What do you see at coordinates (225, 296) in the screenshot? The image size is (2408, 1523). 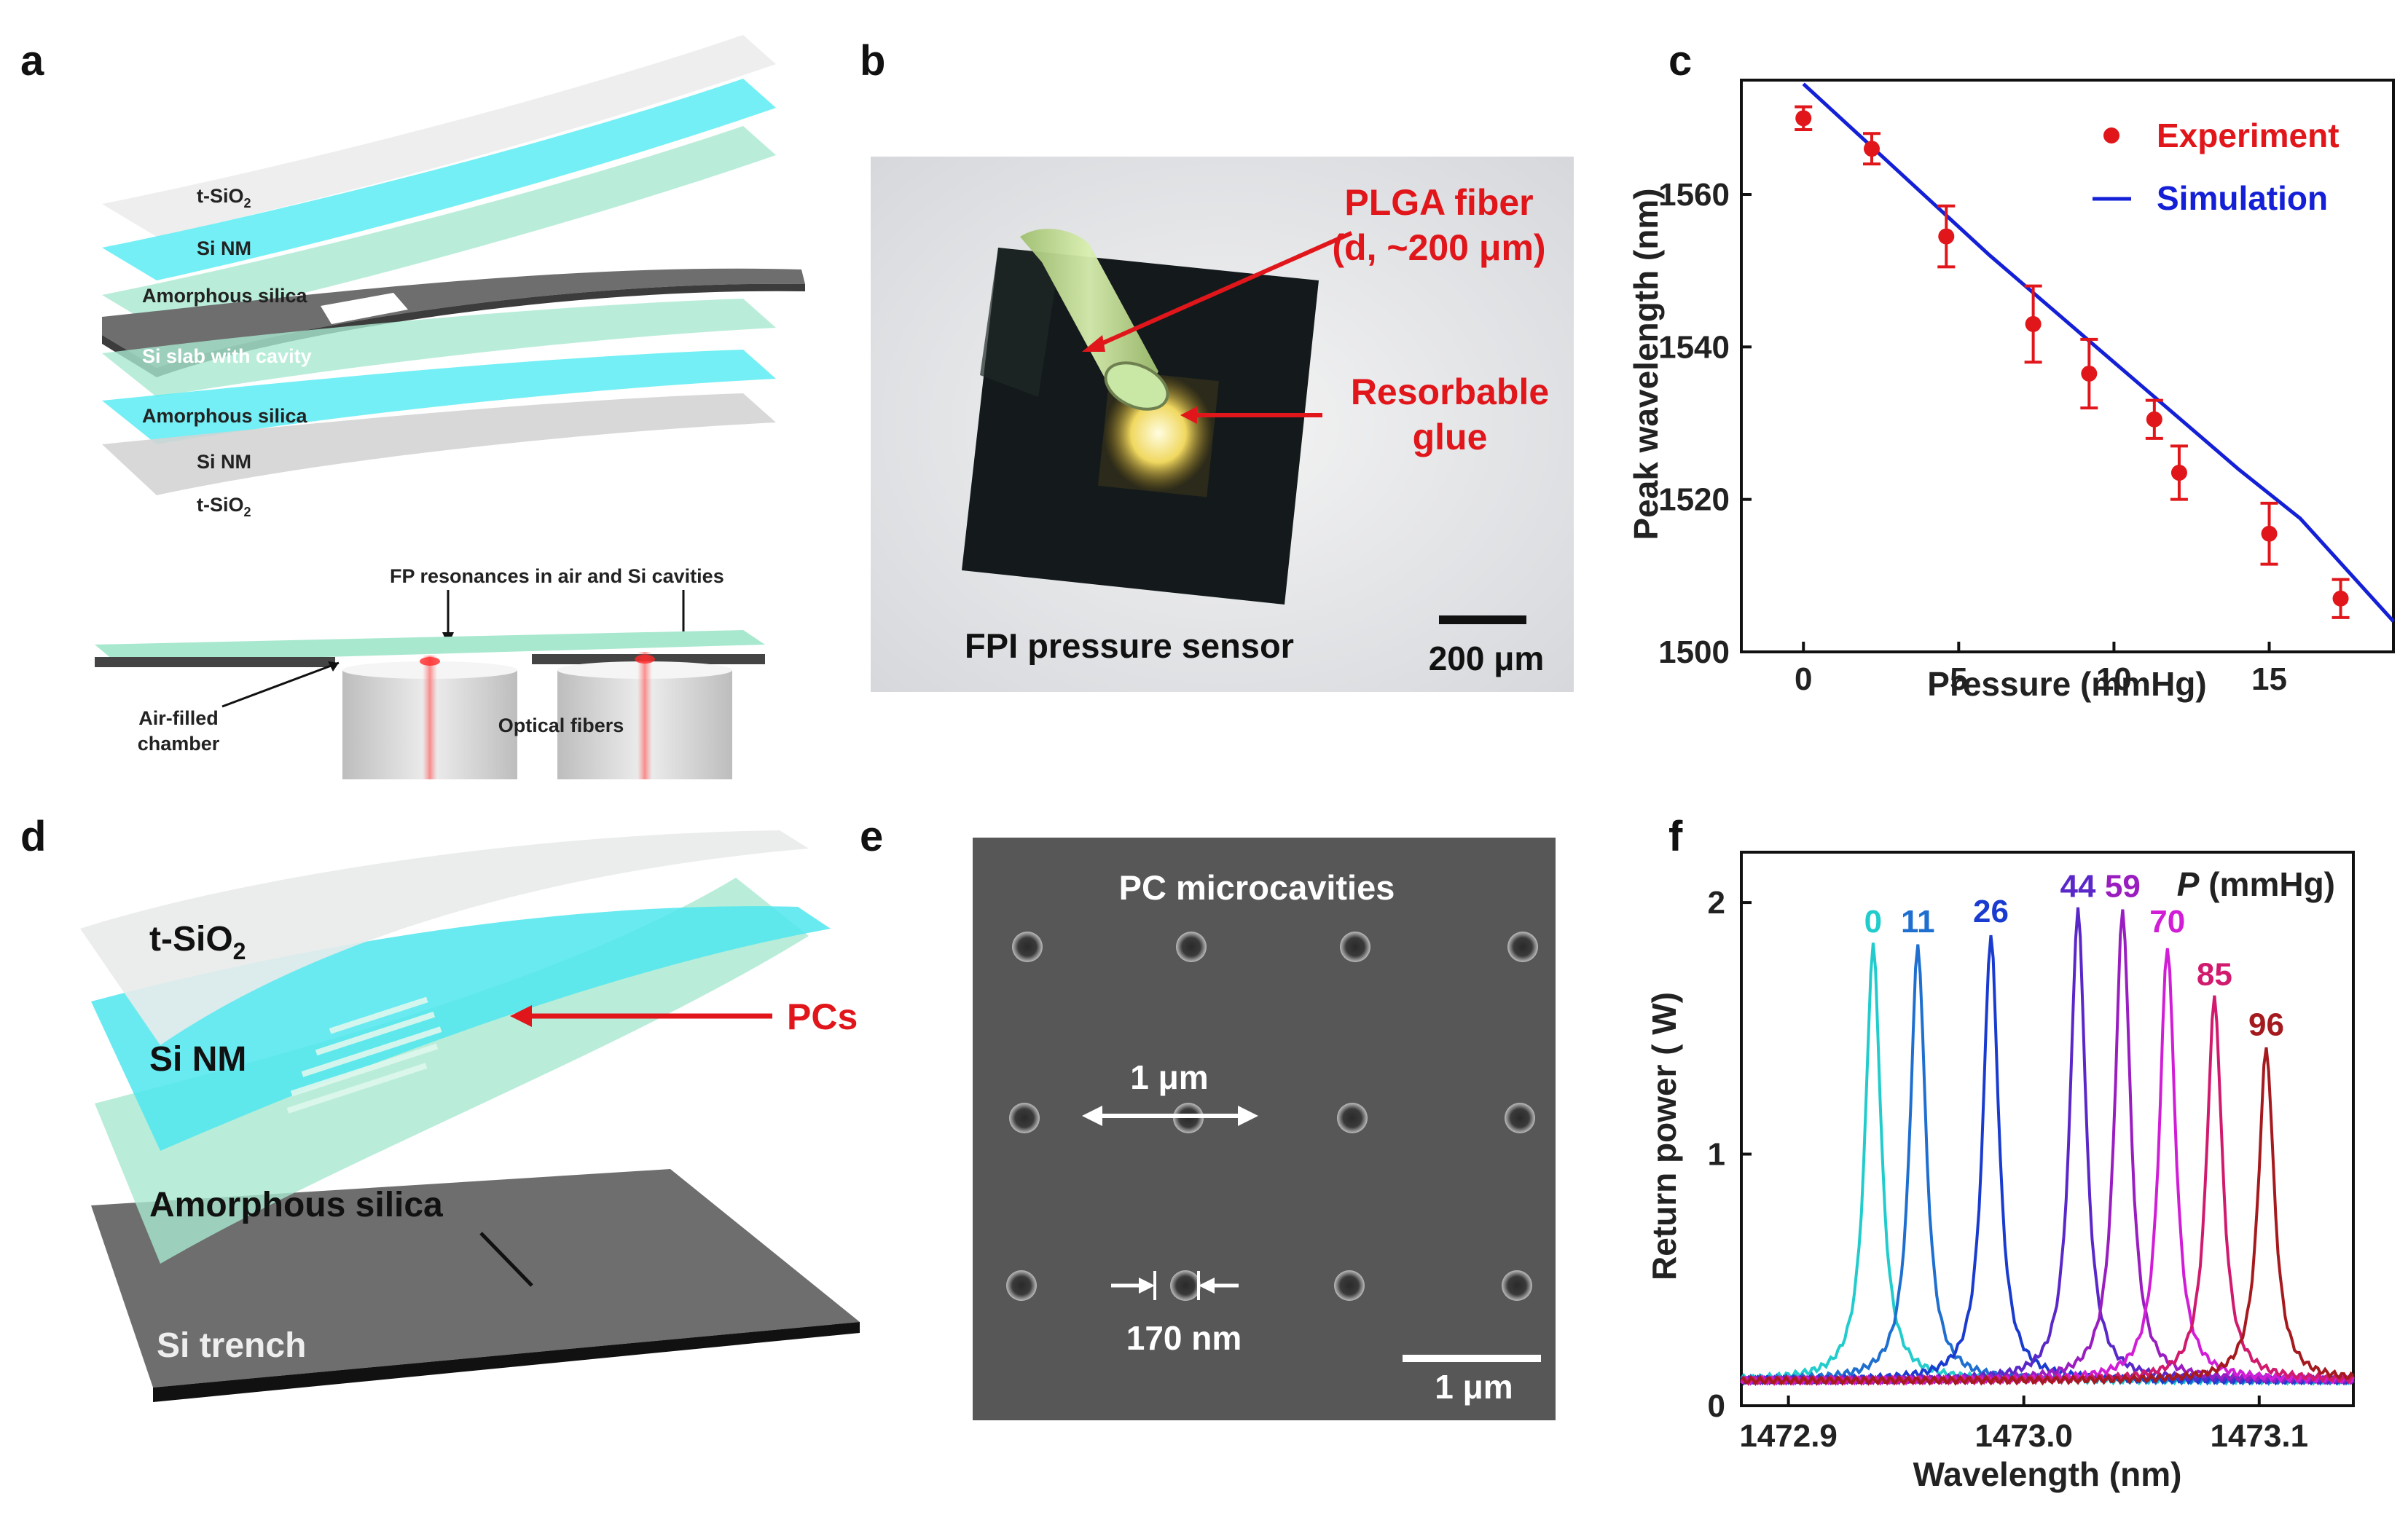 I see `layer-label-silica-top: Amorphous silica` at bounding box center [225, 296].